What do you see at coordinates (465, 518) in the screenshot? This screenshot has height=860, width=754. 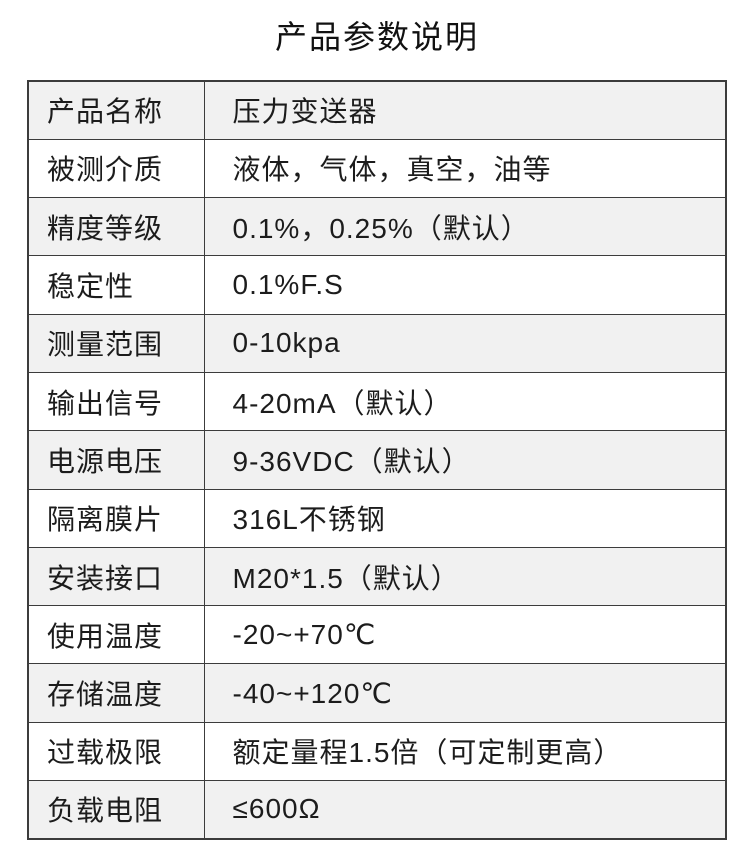 I see `param-value: 316L不锈钢` at bounding box center [465, 518].